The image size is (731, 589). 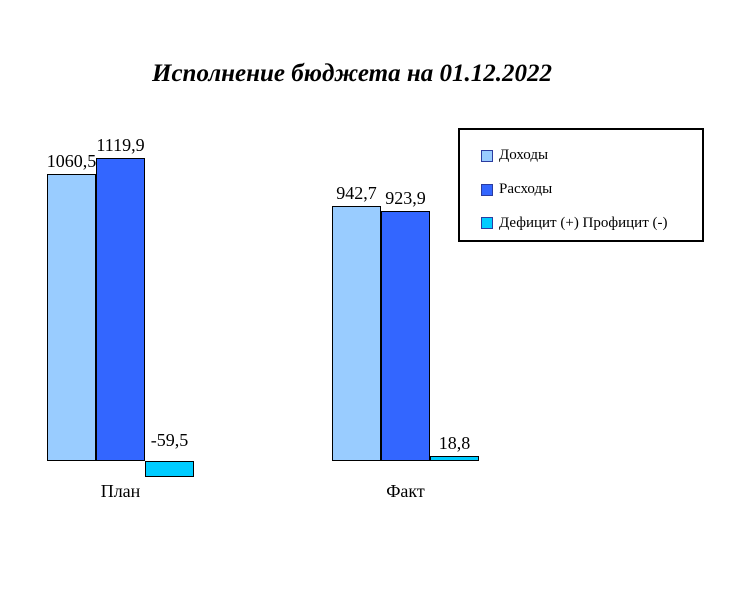 What do you see at coordinates (487, 155) in the screenshot?
I see `legend-swatch-dokhody-icon` at bounding box center [487, 155].